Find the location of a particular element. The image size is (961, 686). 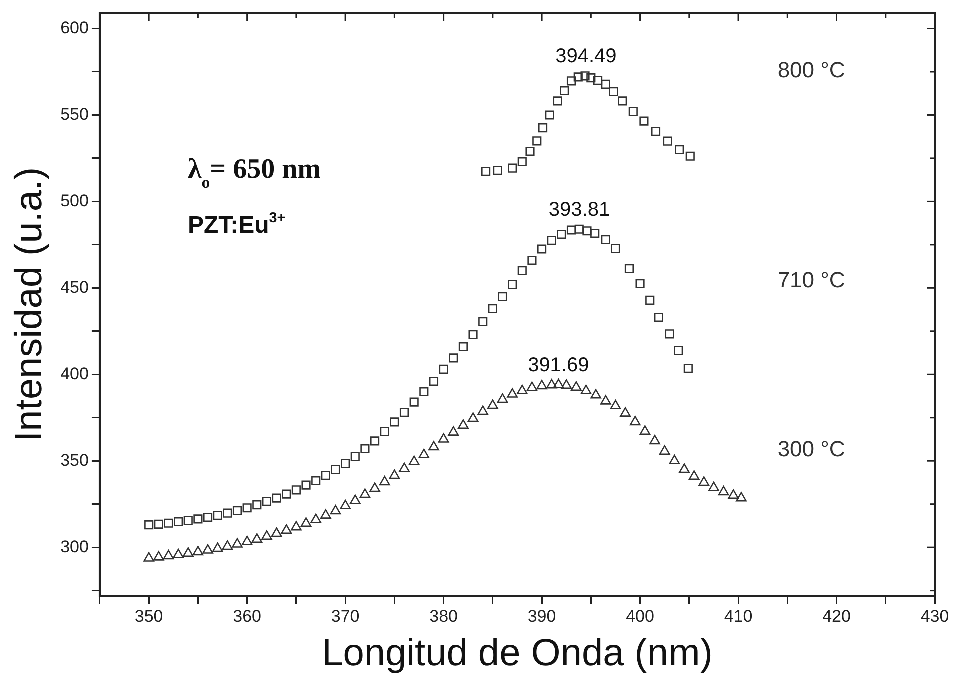

y-tick-label: 450 is located at coordinates (74, 287).